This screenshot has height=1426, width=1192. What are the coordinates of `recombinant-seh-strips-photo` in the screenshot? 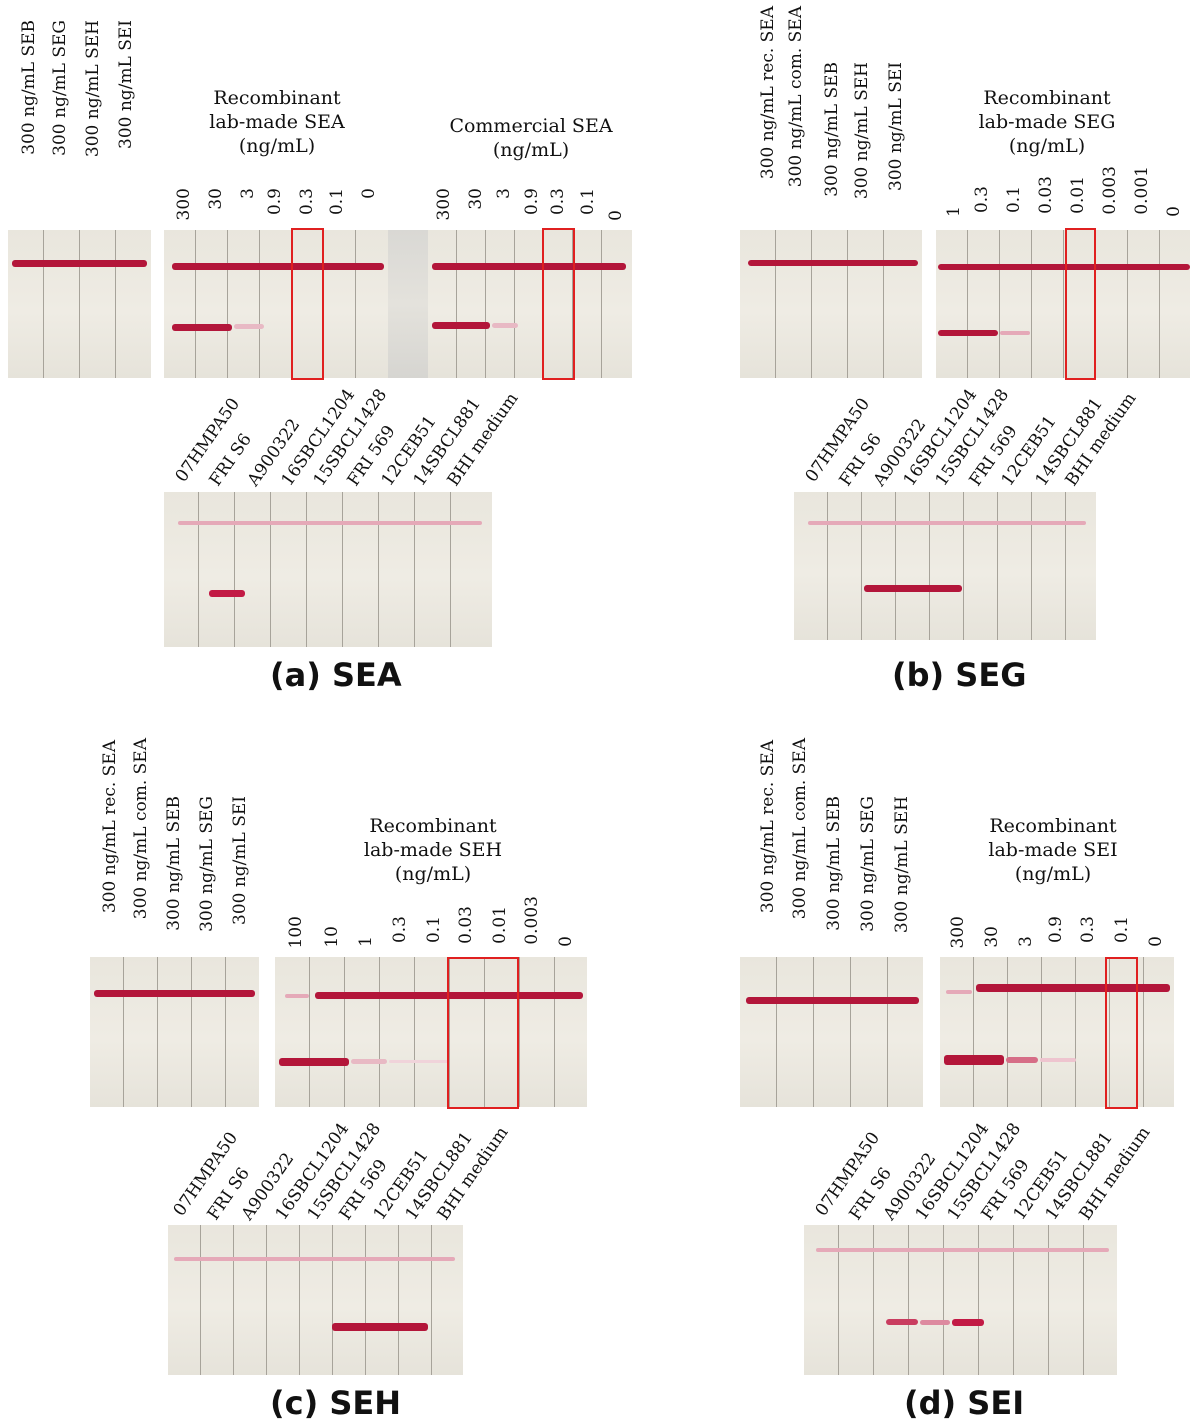 It's located at (431, 1032).